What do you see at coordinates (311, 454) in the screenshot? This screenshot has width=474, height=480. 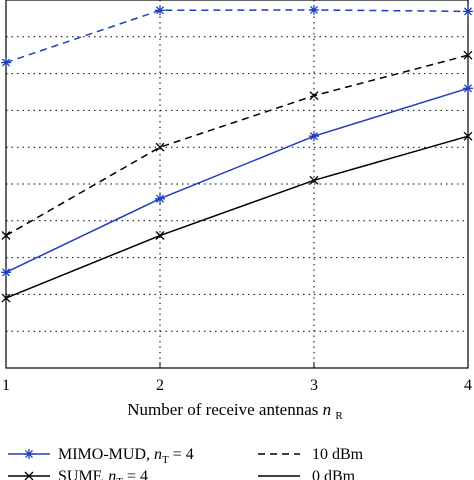 I see `legend-entry: 10 dBm` at bounding box center [311, 454].